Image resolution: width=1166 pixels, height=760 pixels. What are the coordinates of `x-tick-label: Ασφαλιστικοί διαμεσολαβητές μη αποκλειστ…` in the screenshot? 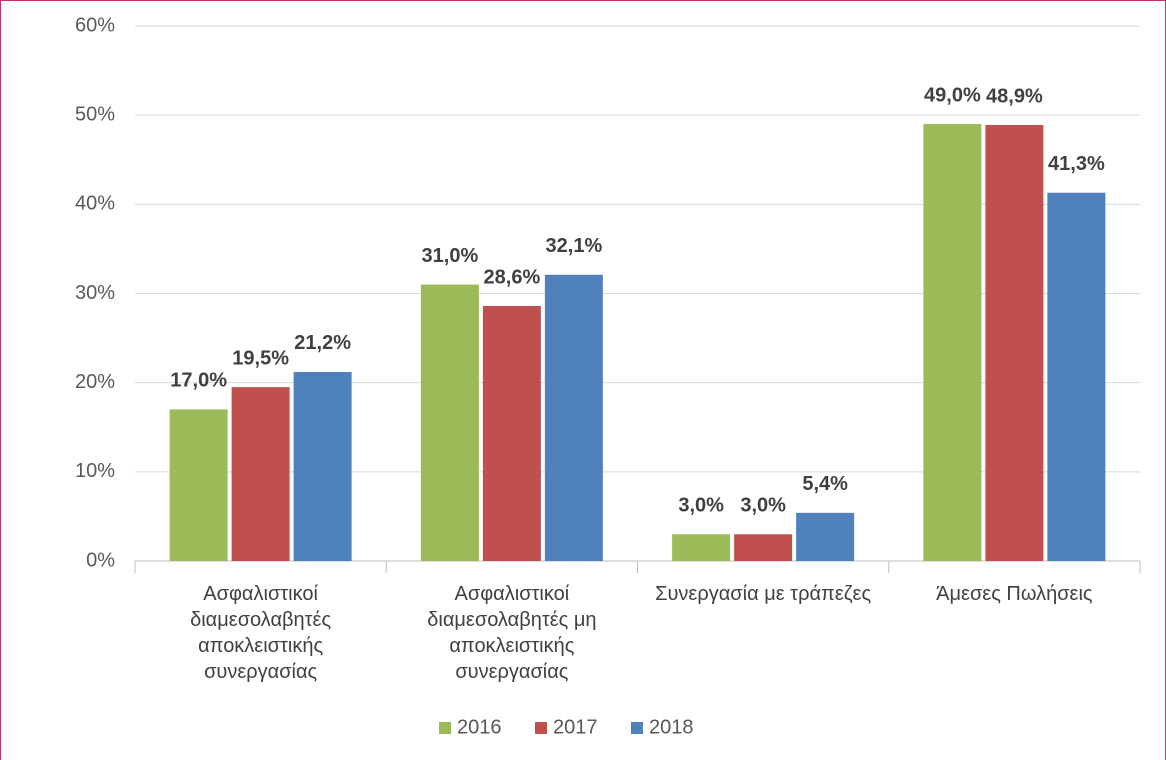 It's located at (512, 633).